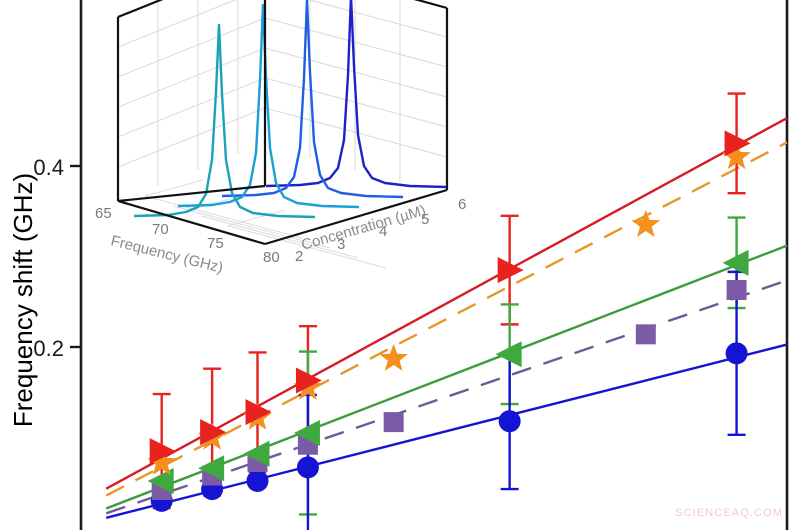 This screenshot has height=530, width=800. Describe the element at coordinates (383, 231) in the screenshot. I see `inset-y-tick-4: 4` at that location.